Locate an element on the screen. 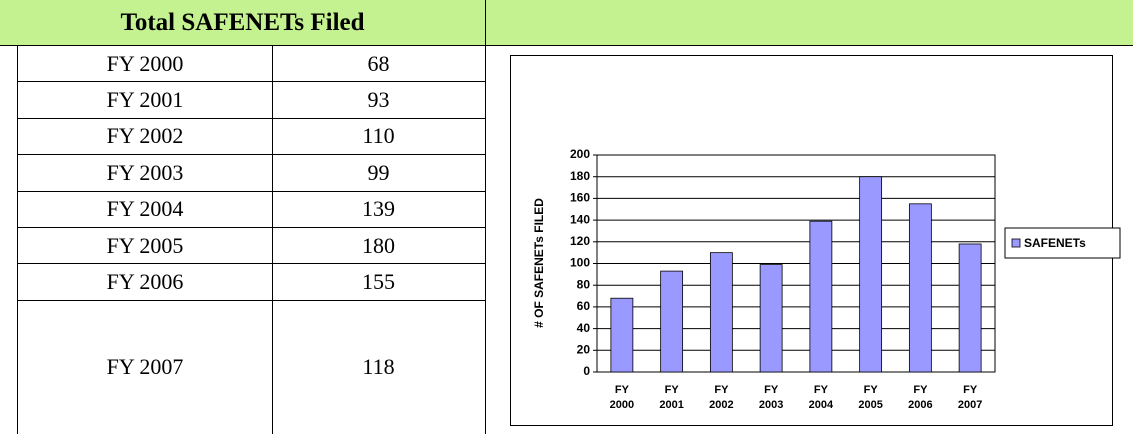  x-tick-label: FY 2007 is located at coordinates (970, 397).